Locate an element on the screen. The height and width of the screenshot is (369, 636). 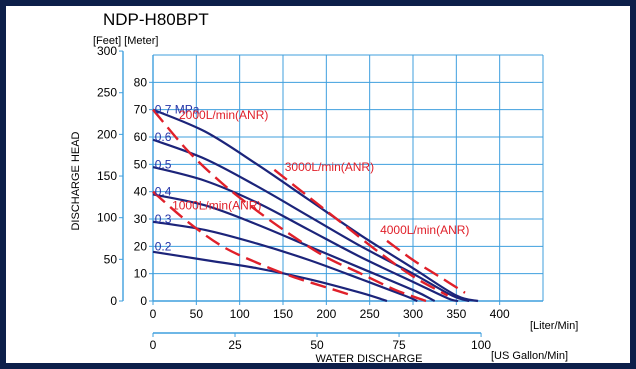
y-feet-tick-label: 50 is located at coordinates (111, 259).